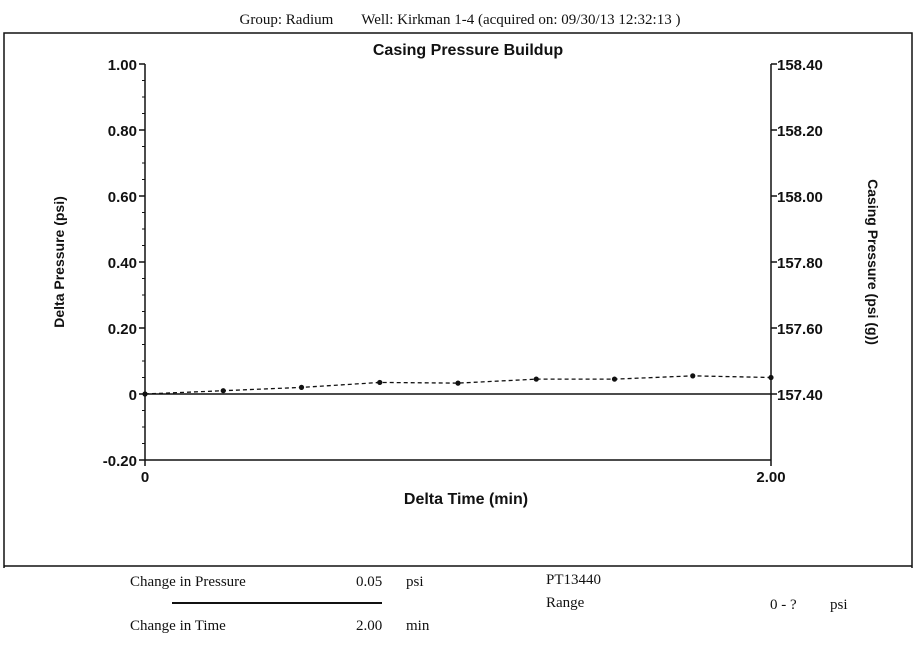 This screenshot has height=647, width=920. Describe the element at coordinates (800, 197) in the screenshot. I see `y2-tick-label: 158.00` at that location.